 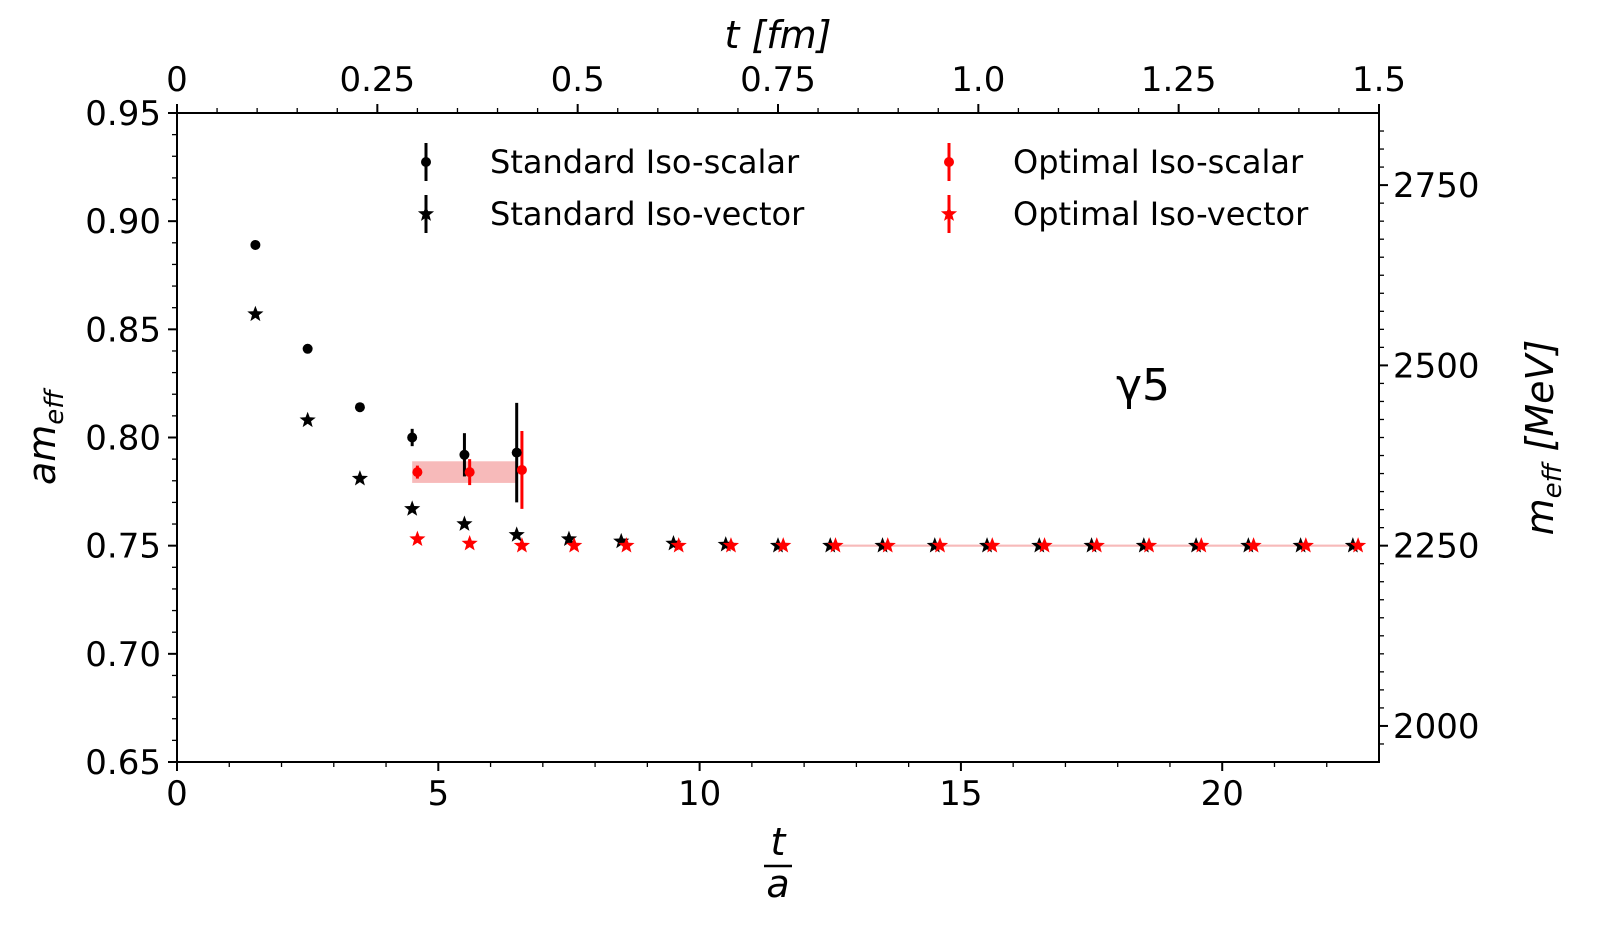 What do you see at coordinates (1379, 80) in the screenshot?
I see `x-top-tick-label: 1.5` at bounding box center [1379, 80].